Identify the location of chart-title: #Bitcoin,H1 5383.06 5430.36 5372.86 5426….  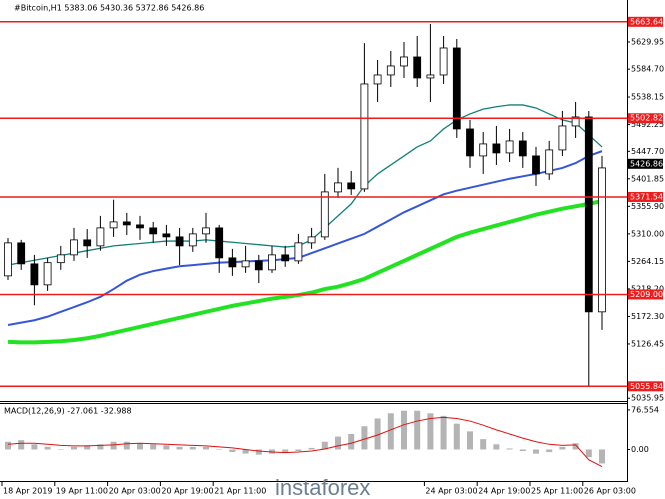
(109, 8).